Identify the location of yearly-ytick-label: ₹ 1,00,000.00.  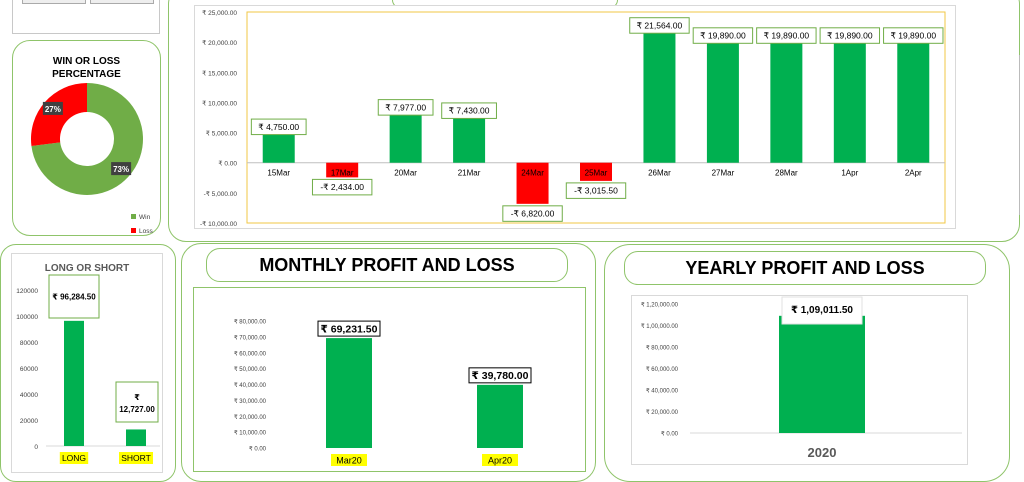
(660, 326).